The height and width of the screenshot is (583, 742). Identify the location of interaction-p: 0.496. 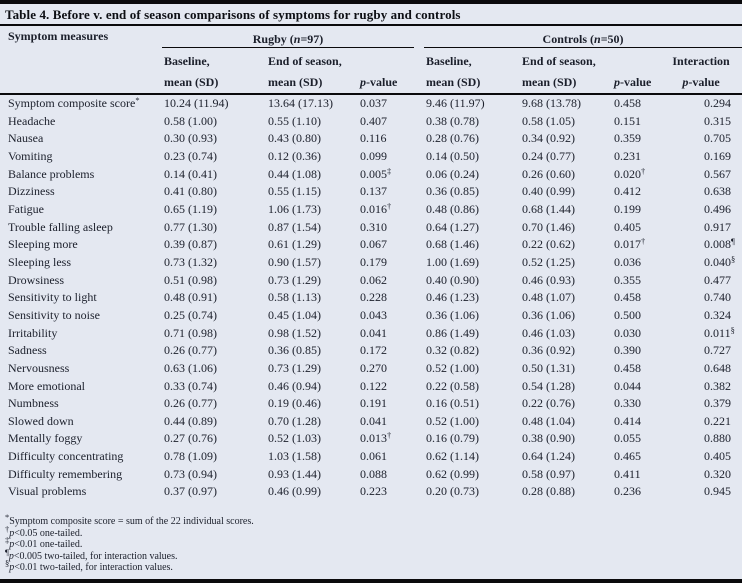
(718, 208).